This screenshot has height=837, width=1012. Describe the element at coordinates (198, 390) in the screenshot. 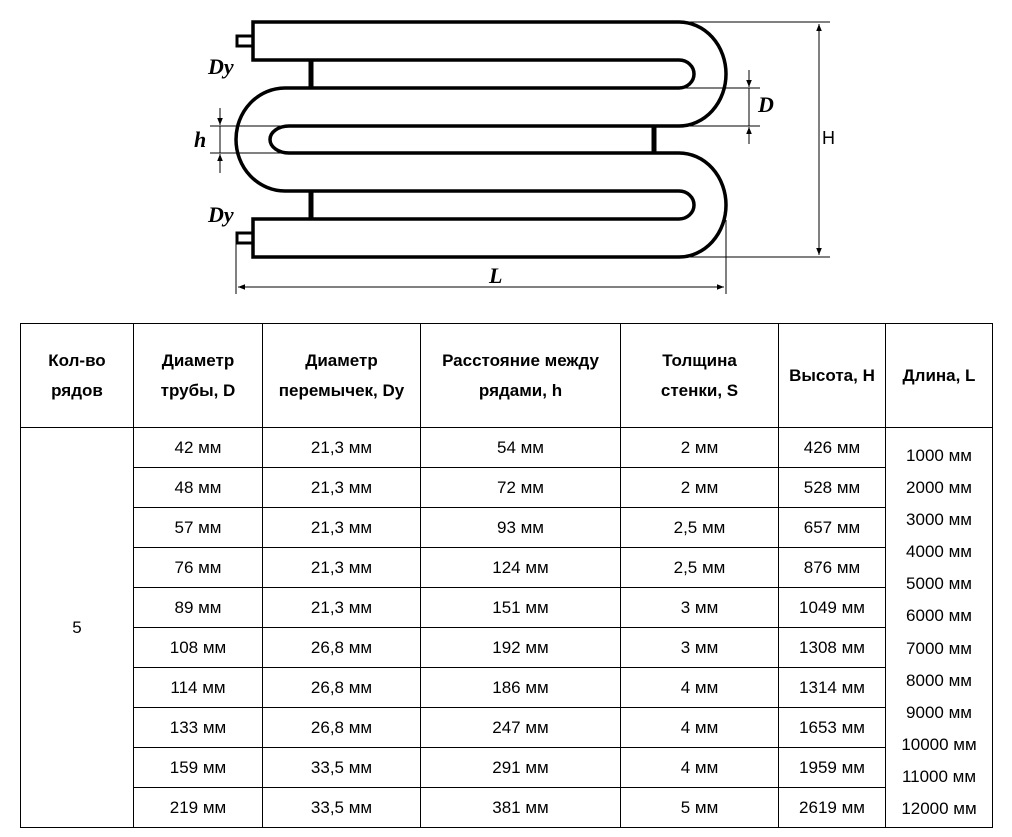

I see `header-line: трубы, D` at that location.